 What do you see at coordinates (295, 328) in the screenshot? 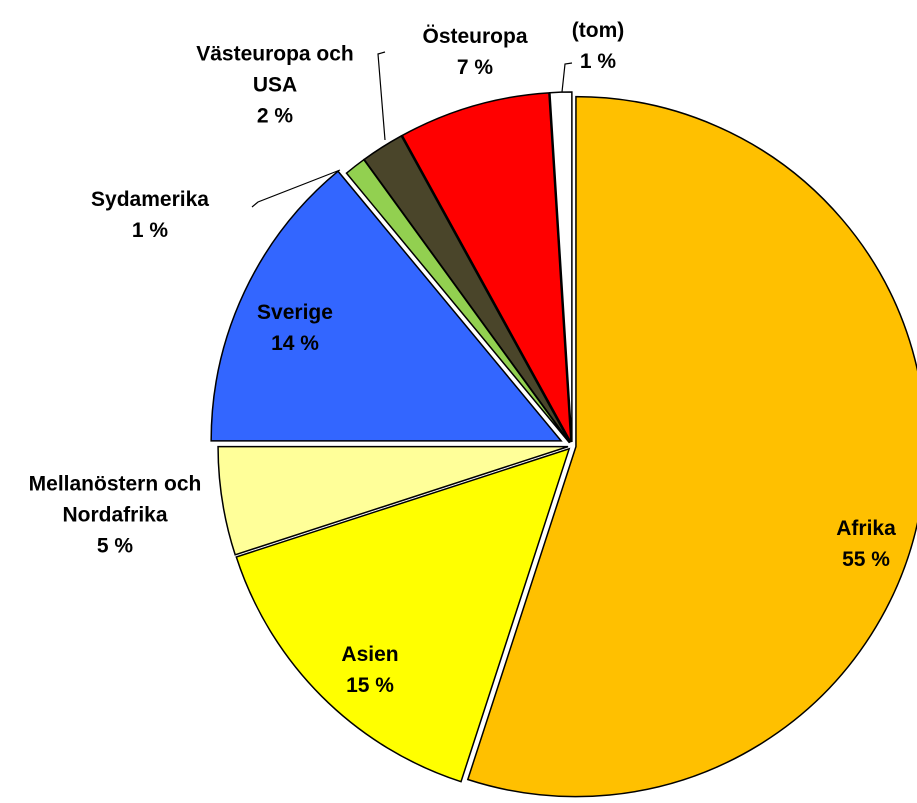
I see `slice-label: Sverige 14 %` at bounding box center [295, 328].